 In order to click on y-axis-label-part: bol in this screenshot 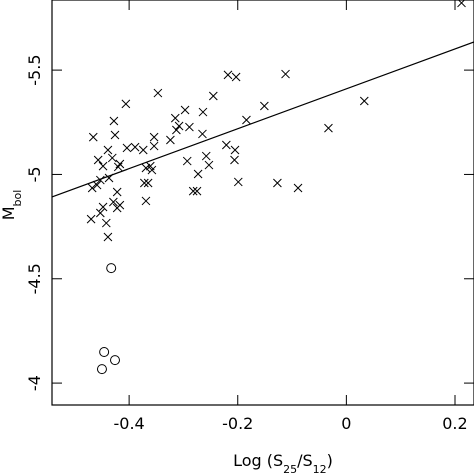, I will do `click(17, 198)`.